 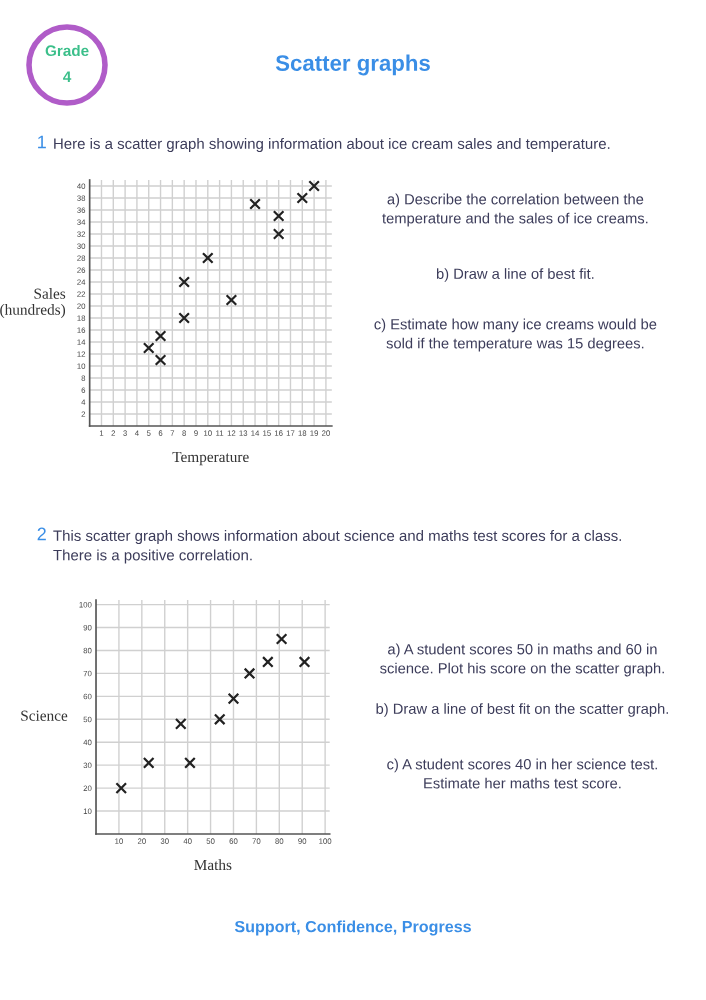 What do you see at coordinates (42, 142) in the screenshot?
I see `text: 1` at bounding box center [42, 142].